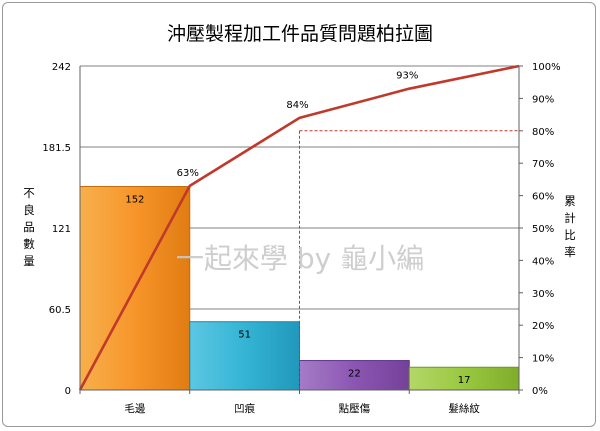 The width and height of the screenshot is (600, 431). I want to click on y2-tick-label: 70%, so click(543, 164).